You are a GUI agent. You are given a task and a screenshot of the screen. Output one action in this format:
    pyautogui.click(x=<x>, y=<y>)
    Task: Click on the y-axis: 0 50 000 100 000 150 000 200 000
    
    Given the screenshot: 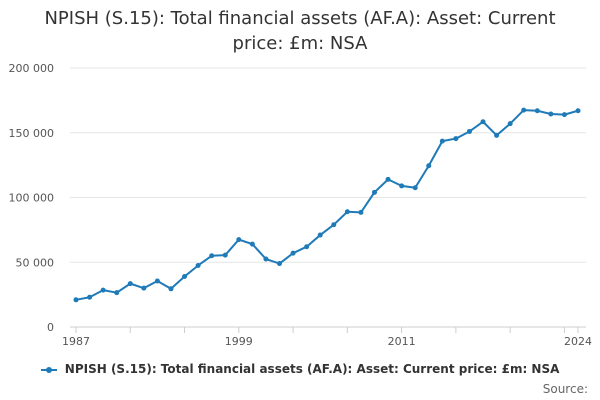 What is the action you would take?
    pyautogui.click(x=32, y=198)
    